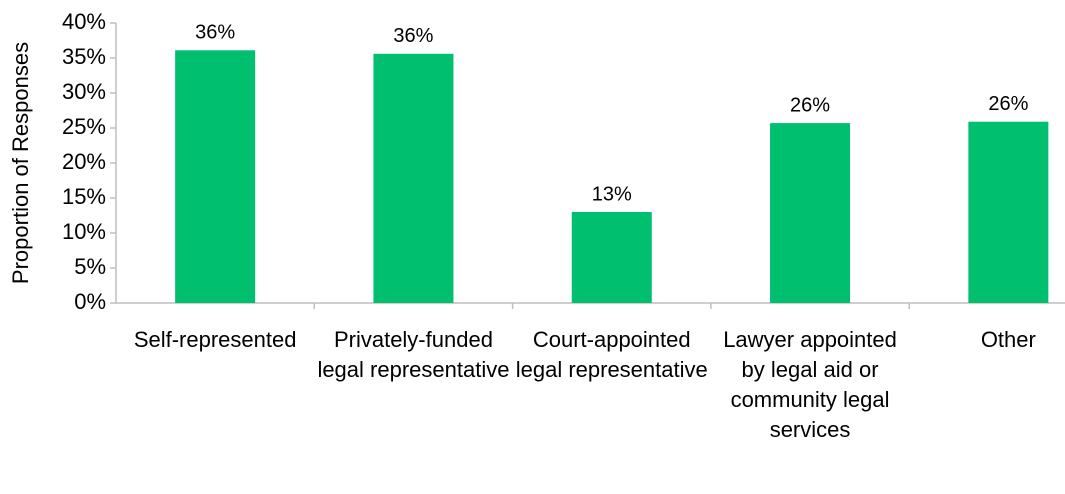  What do you see at coordinates (612, 194) in the screenshot?
I see `value-label: 13%` at bounding box center [612, 194].